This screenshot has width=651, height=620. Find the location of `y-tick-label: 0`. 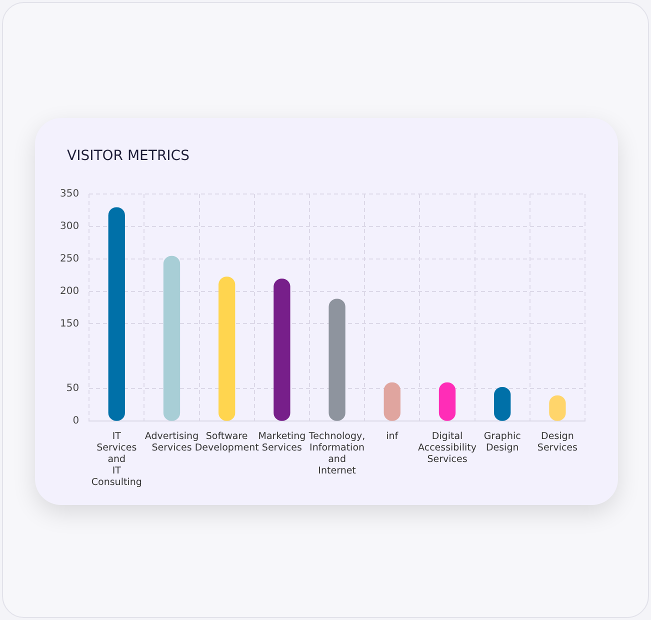

y-tick-label: 0 is located at coordinates (76, 421).